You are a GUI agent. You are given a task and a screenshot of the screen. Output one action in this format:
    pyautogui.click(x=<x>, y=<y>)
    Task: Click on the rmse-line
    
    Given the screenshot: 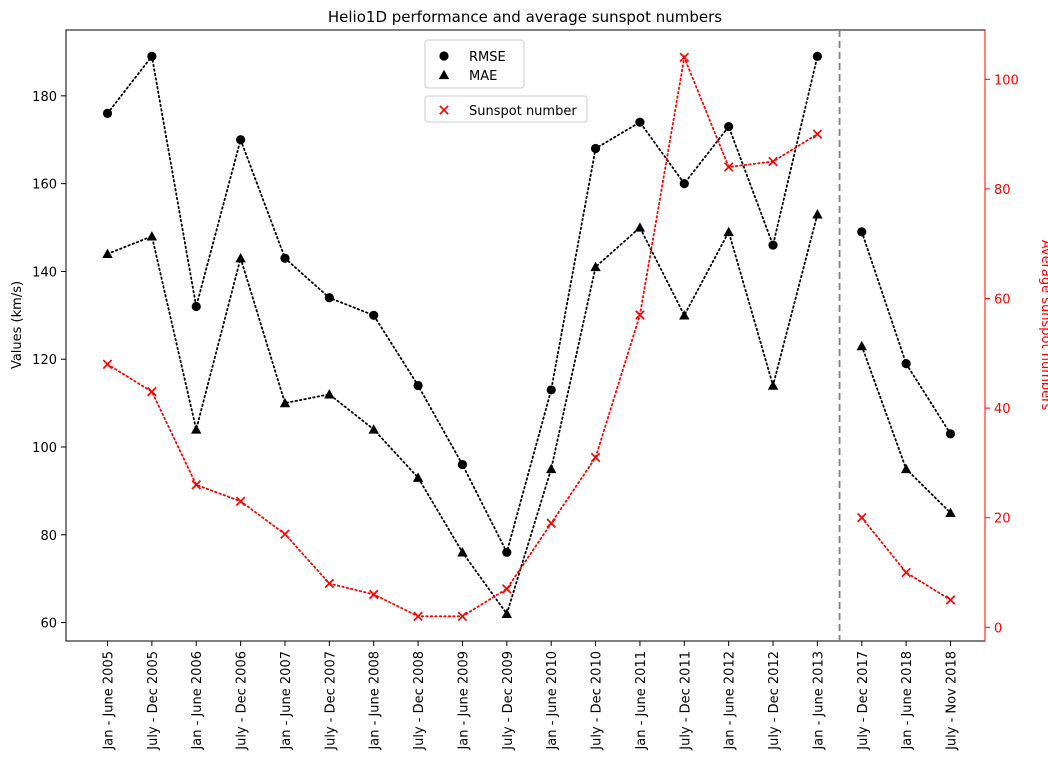 What is the action you would take?
    pyautogui.click(x=906, y=332)
    